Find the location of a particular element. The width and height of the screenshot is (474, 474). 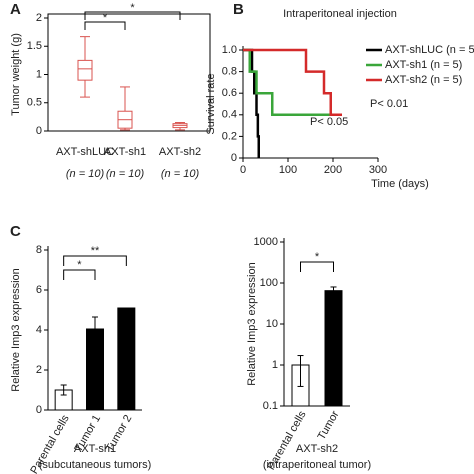

y-tick-label: 0.6 is located at coordinates (229, 93).